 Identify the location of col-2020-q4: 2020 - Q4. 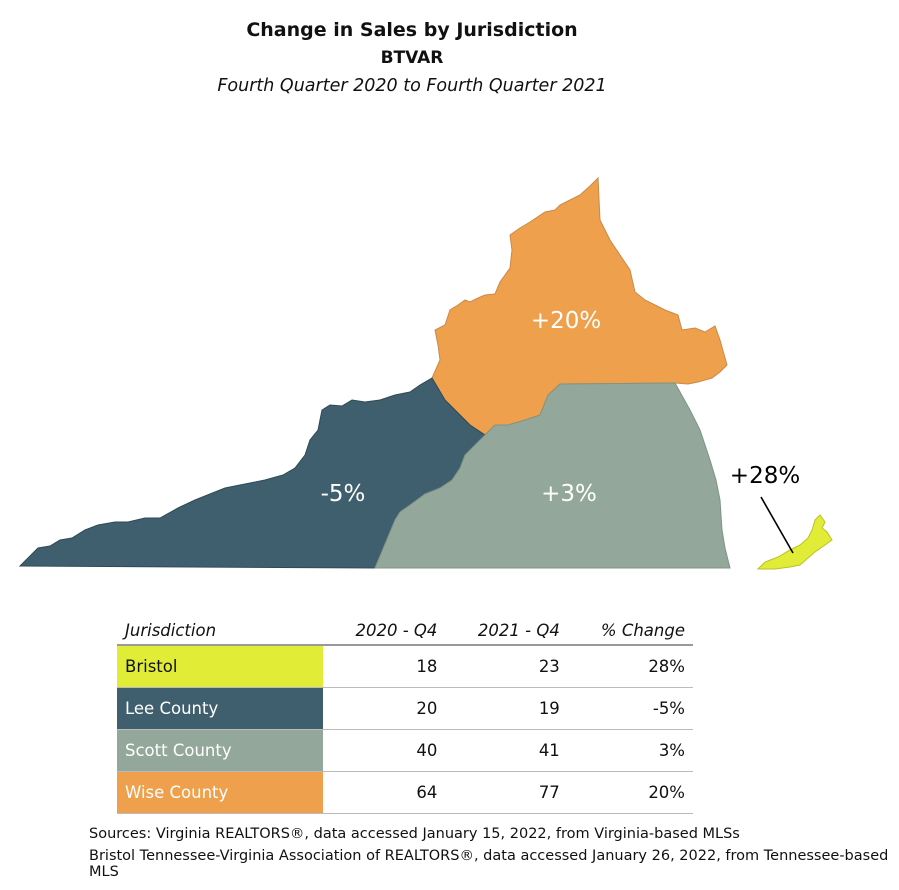
(384, 631).